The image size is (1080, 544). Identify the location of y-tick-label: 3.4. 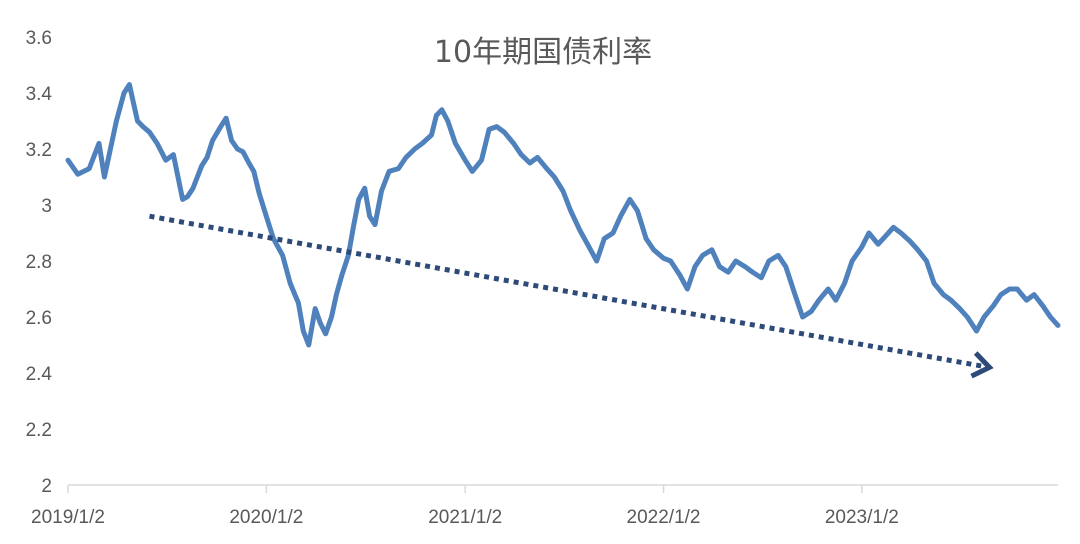
(39, 94).